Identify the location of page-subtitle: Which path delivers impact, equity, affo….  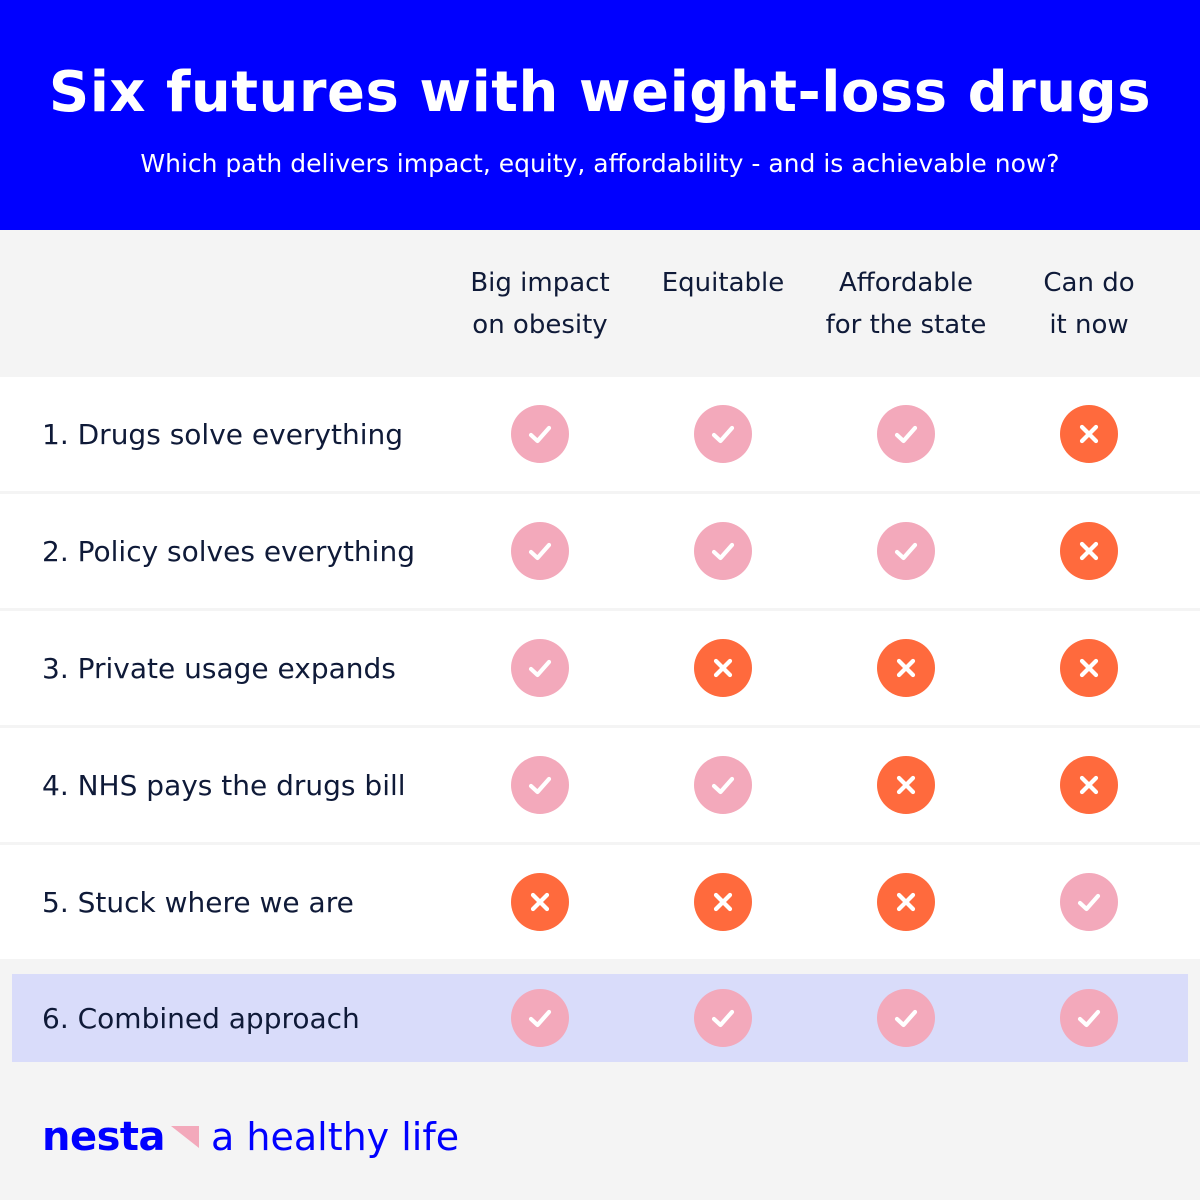
(600, 163).